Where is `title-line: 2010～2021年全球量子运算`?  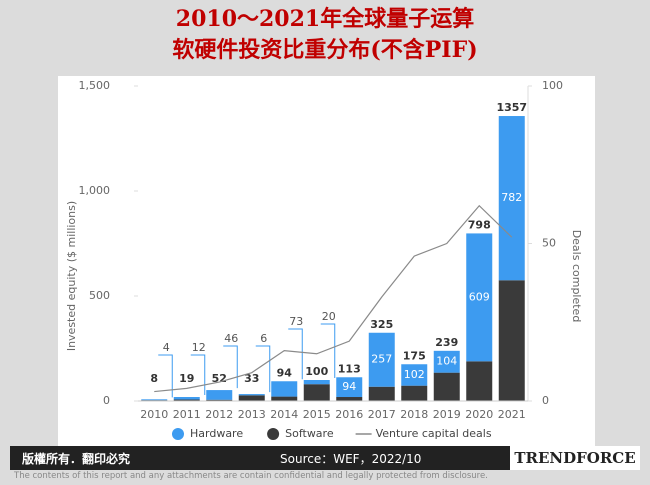 title-line: 2010～2021年全球量子运算 is located at coordinates (325, 19).